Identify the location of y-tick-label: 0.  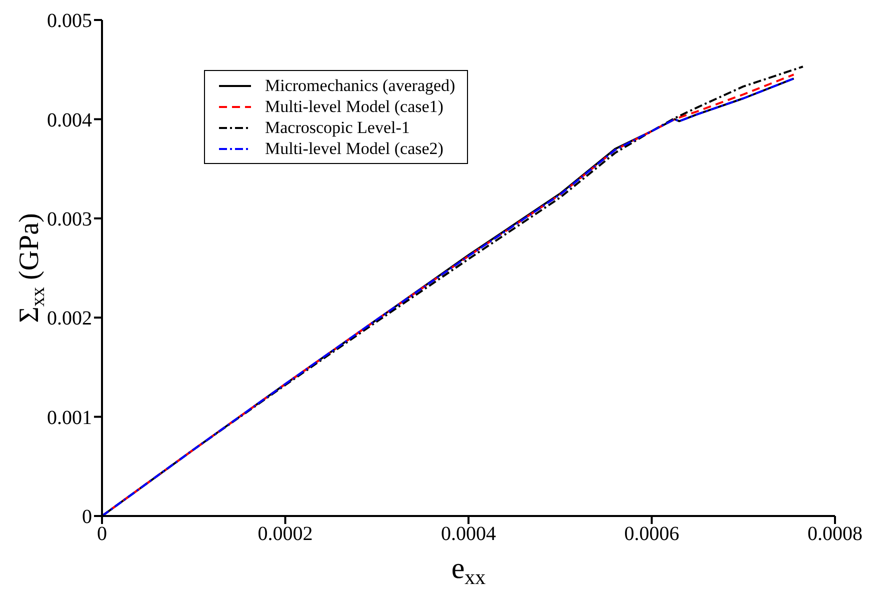
(87, 517).